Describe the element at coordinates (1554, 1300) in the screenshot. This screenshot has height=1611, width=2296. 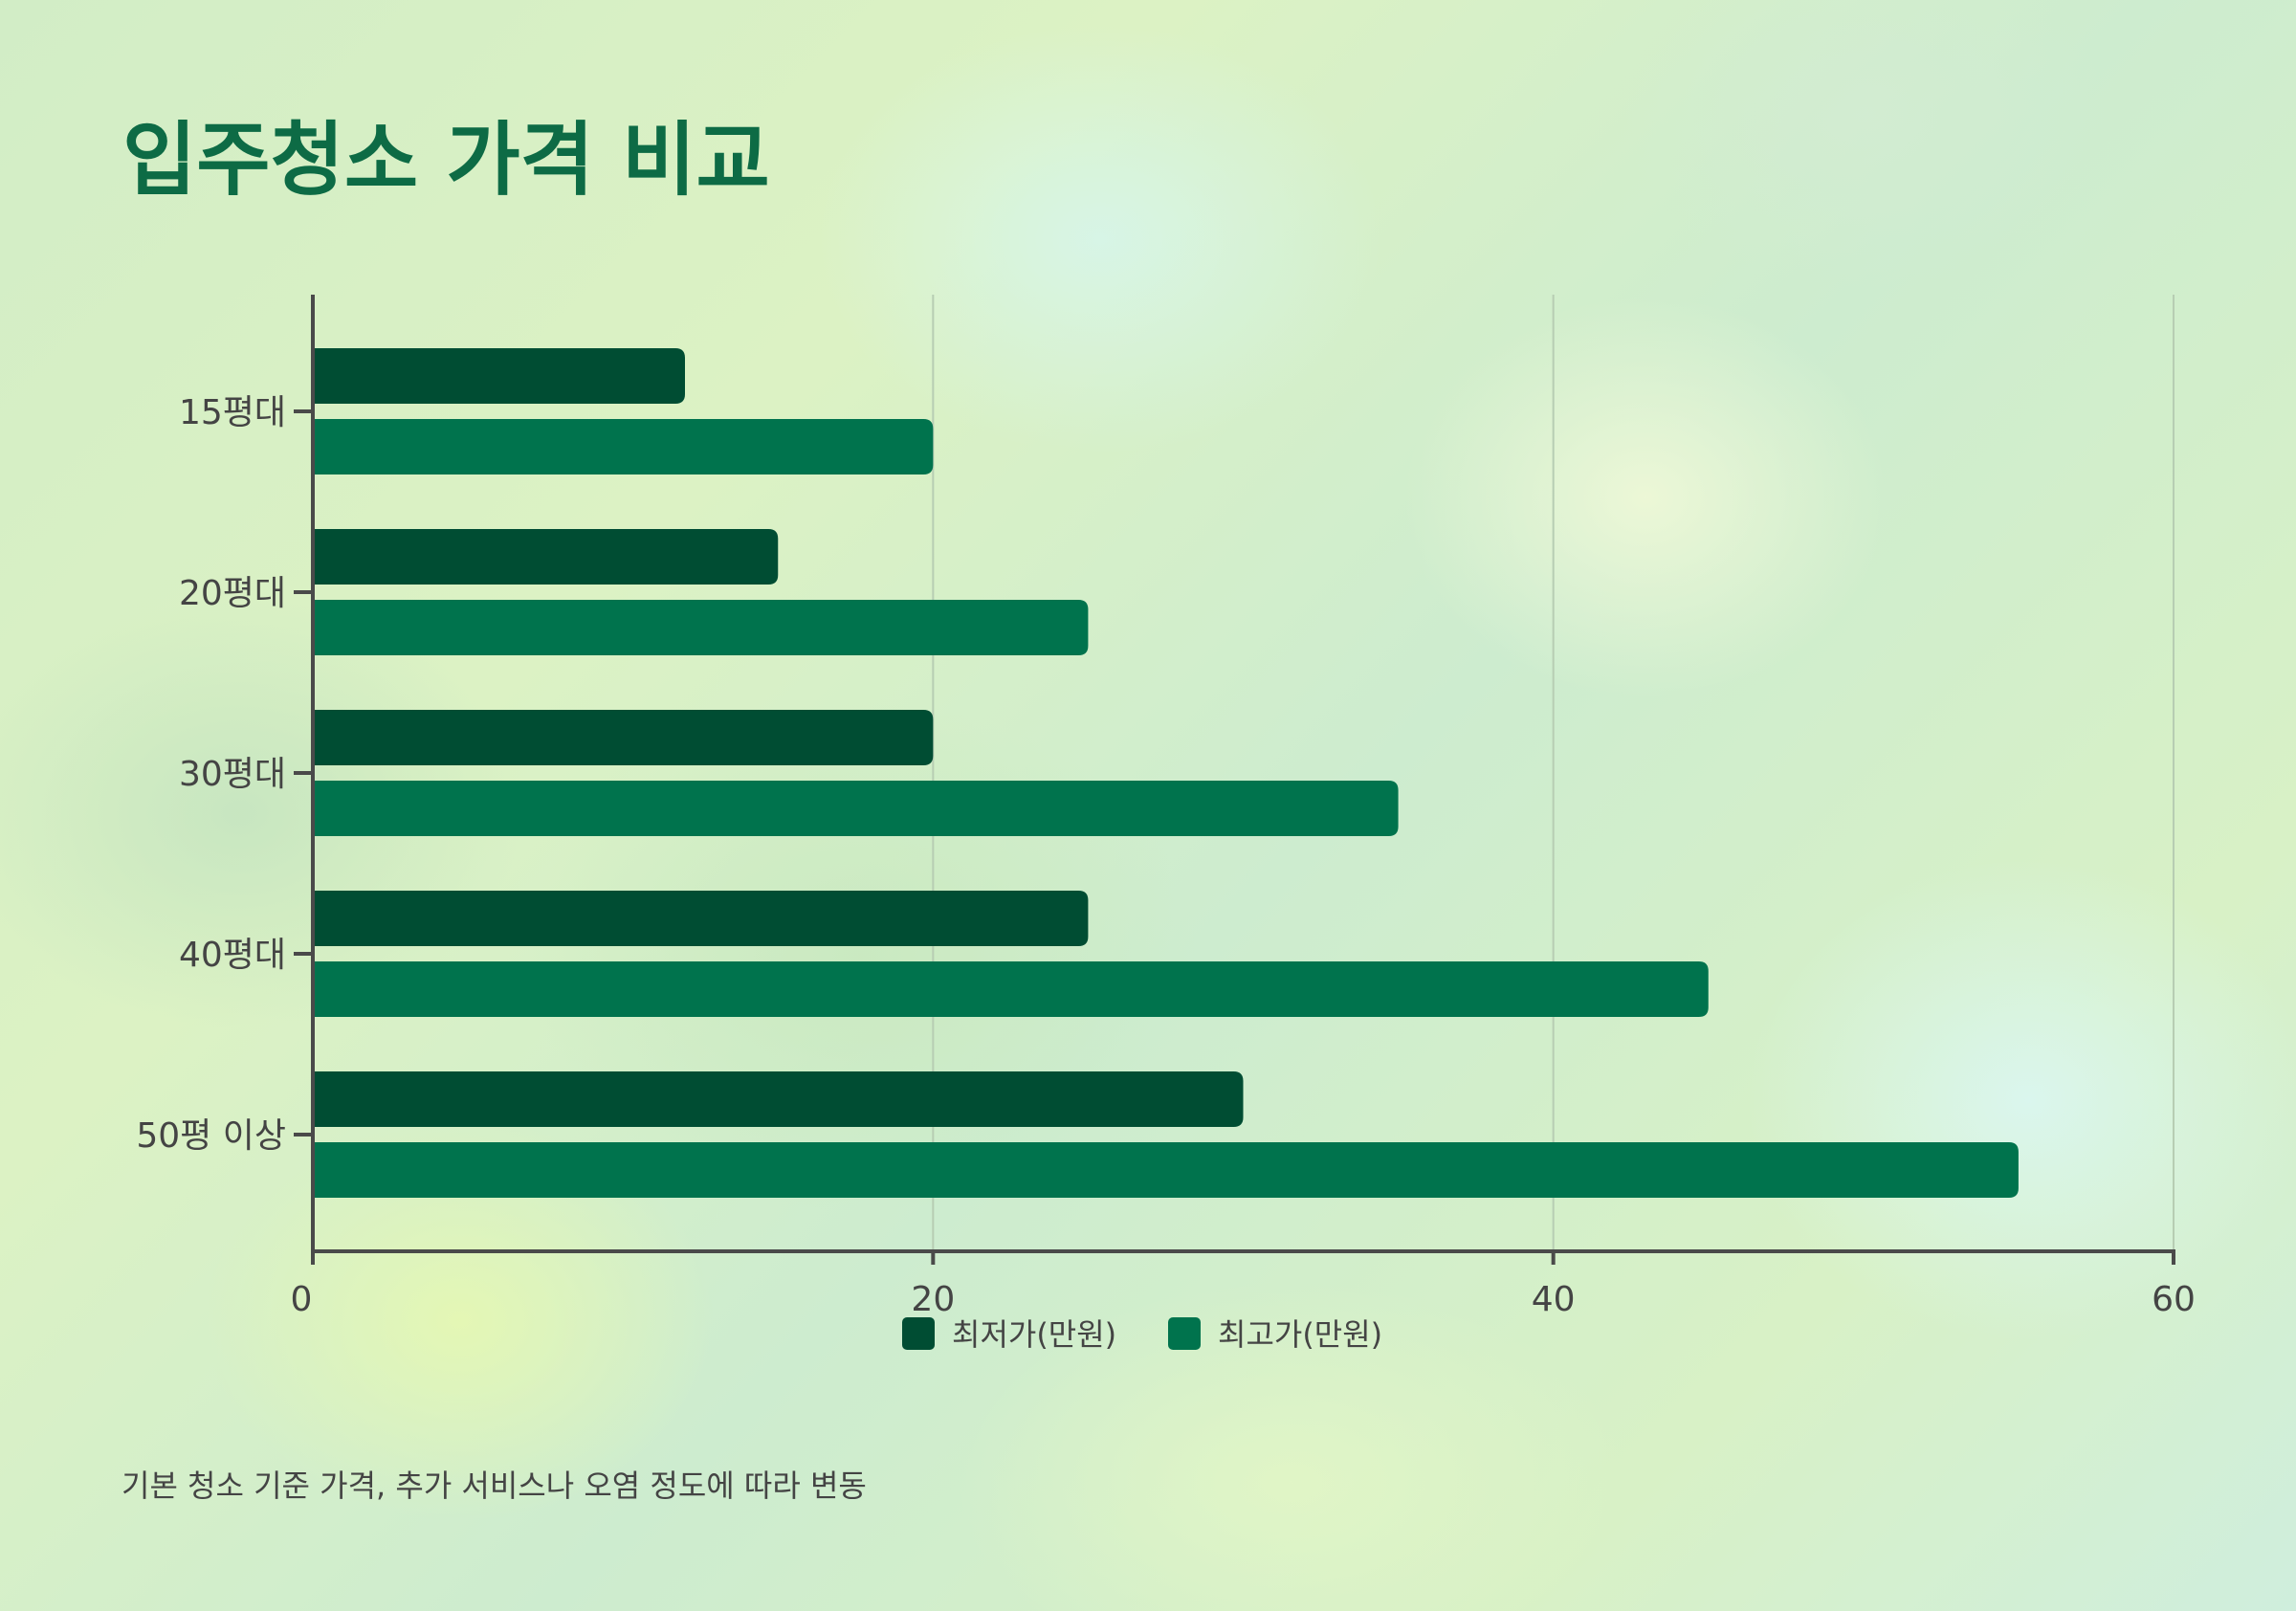
I see `x-tick-label-40: 40` at that location.